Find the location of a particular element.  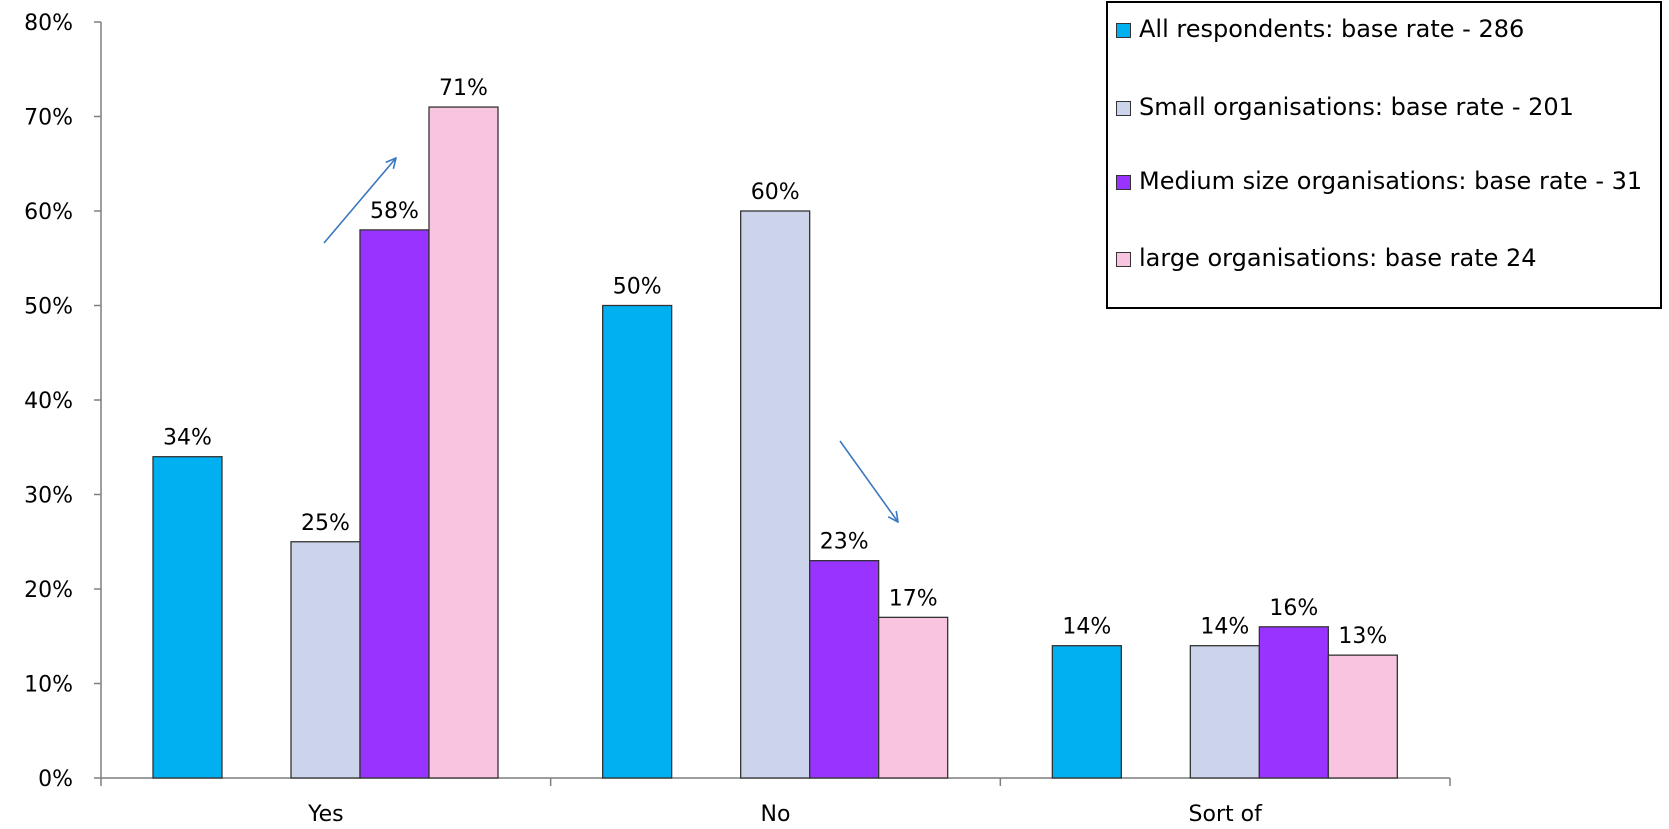

x-tick-label: Sort of is located at coordinates (1226, 814).